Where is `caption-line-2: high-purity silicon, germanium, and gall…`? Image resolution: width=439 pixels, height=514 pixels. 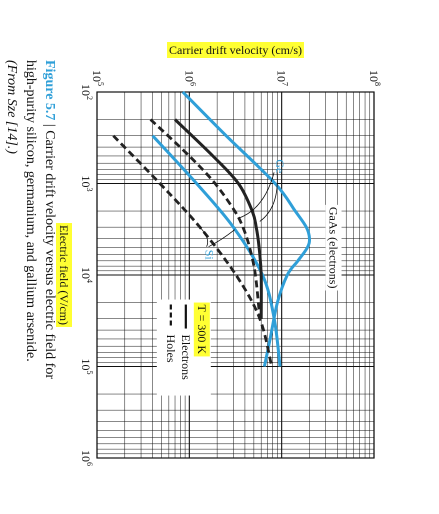 caption-line-2: high-purity silicon, germanium, and gall… is located at coordinates (30, 211).